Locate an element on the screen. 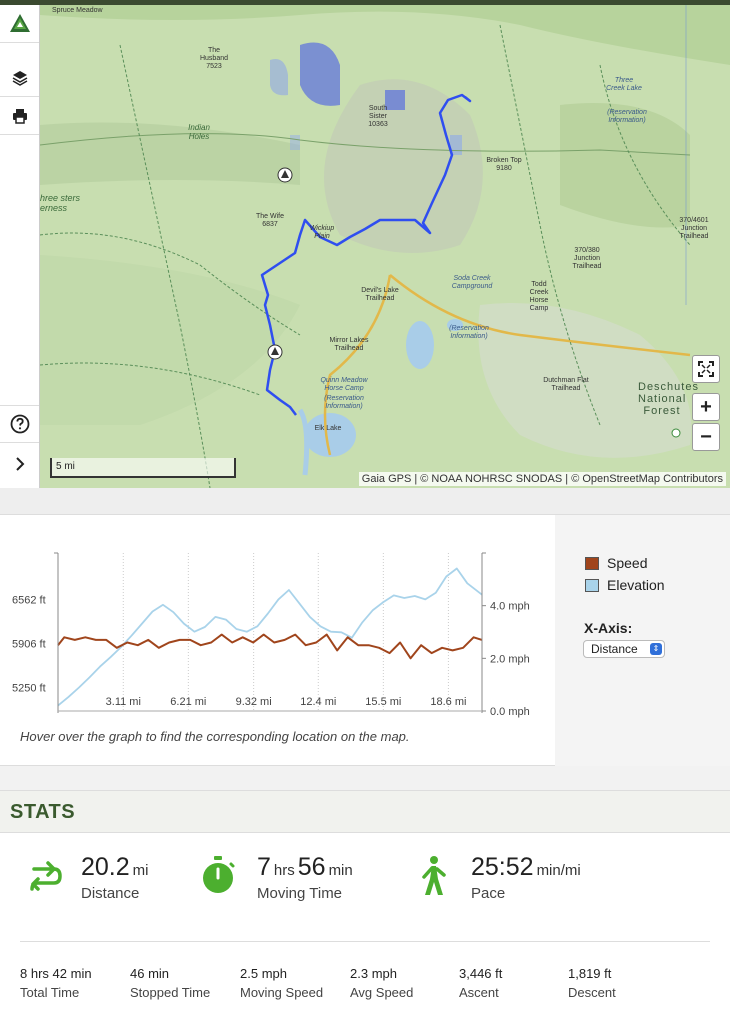 The height and width of the screenshot is (1024, 730). chevron-right-icon is located at coordinates (19, 464).